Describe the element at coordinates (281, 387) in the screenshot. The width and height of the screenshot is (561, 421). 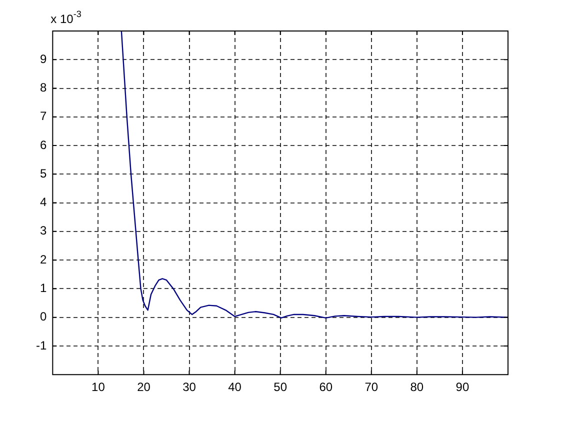
I see `x-tick-label: 50` at that location.